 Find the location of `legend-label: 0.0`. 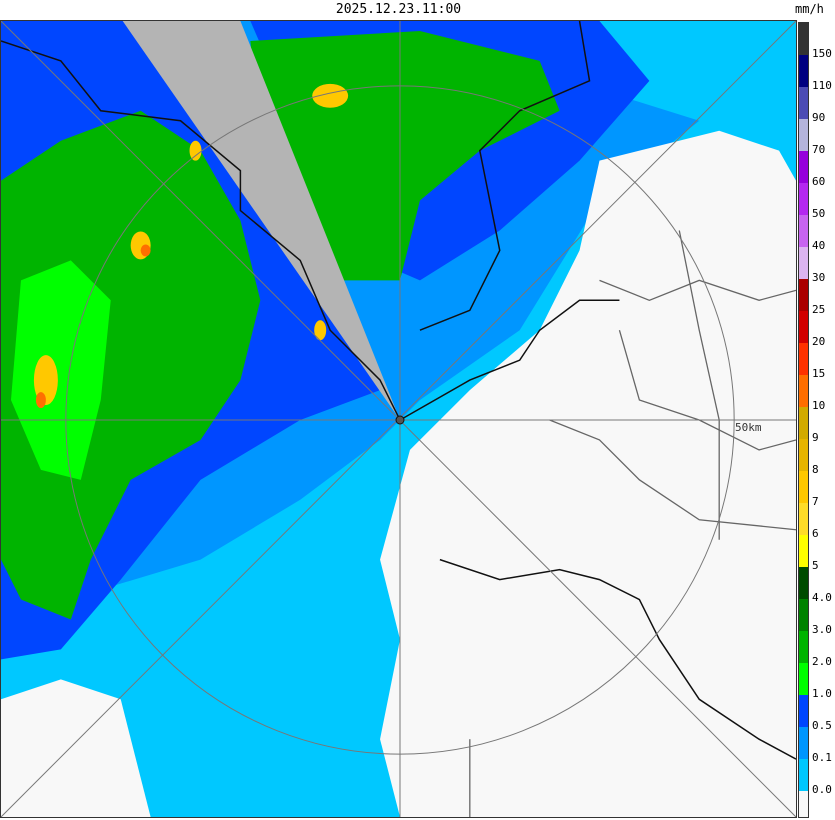

legend-label: 0.0 is located at coordinates (822, 789).